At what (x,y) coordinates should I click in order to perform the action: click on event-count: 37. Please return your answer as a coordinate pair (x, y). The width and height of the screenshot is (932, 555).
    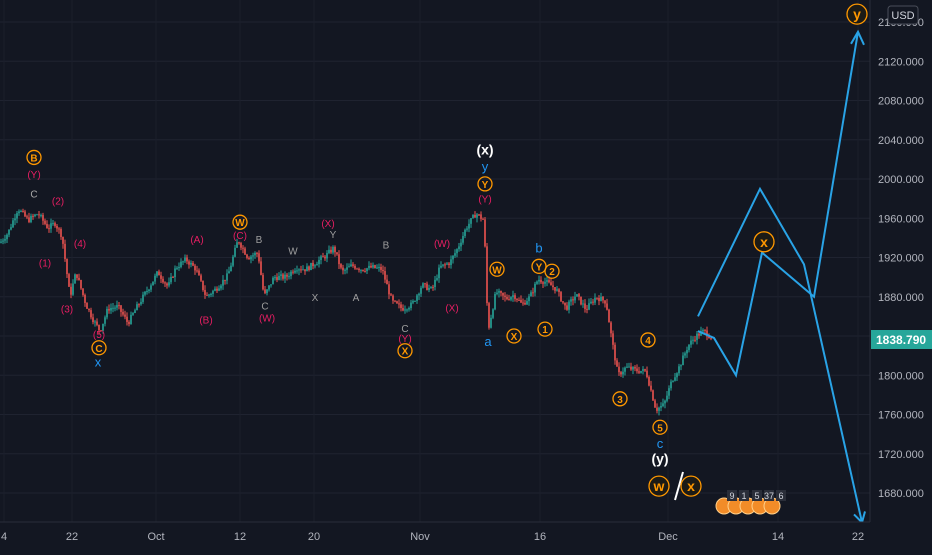
    Looking at the image, I should click on (769, 496).